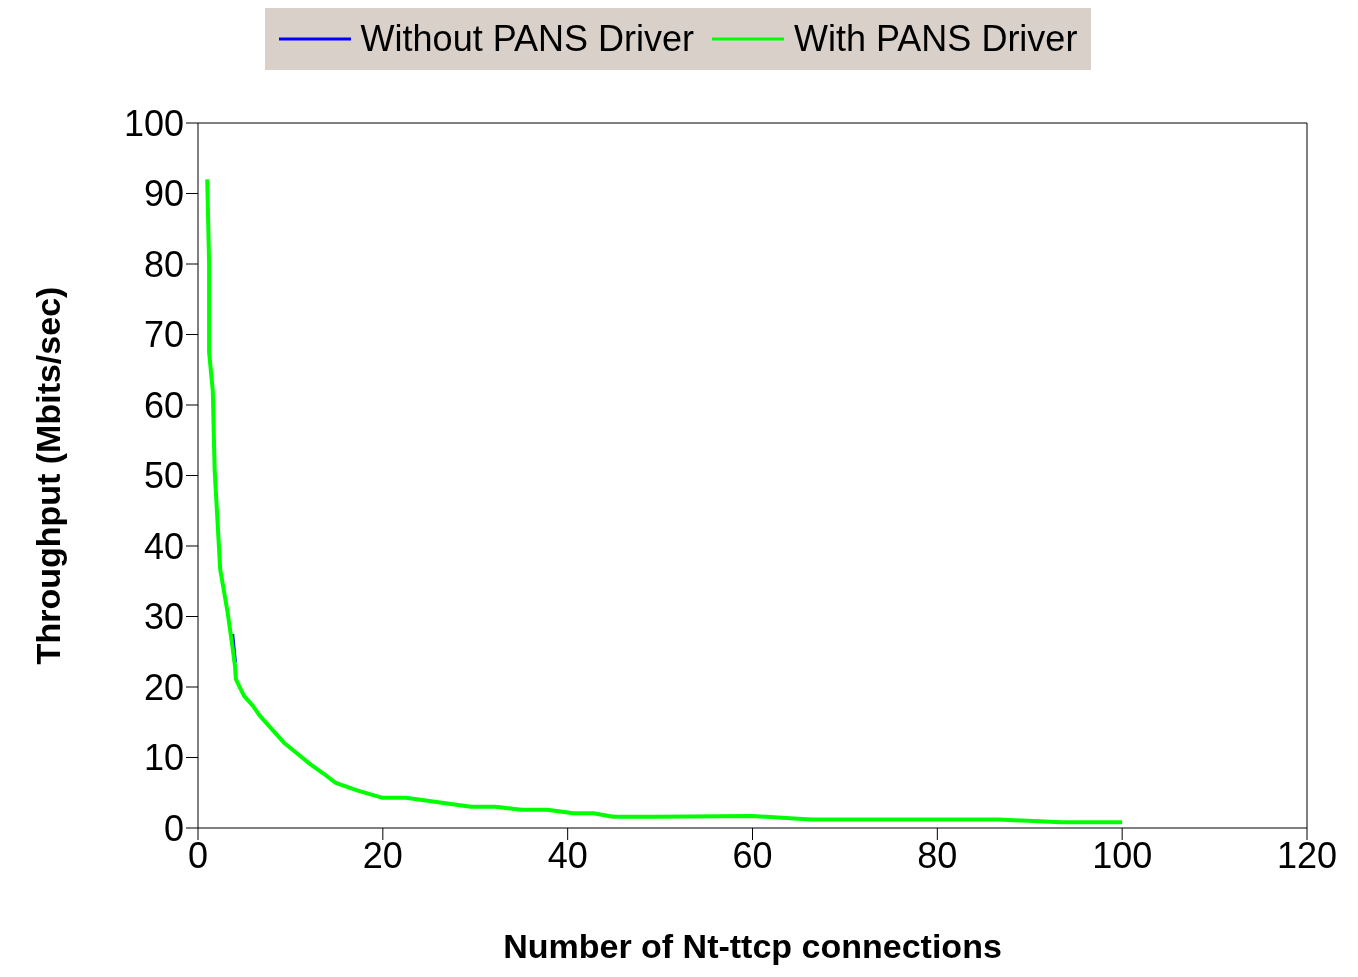 This screenshot has width=1358, height=977. What do you see at coordinates (527, 39) in the screenshot?
I see `legend-label: Without PANS Driver` at bounding box center [527, 39].